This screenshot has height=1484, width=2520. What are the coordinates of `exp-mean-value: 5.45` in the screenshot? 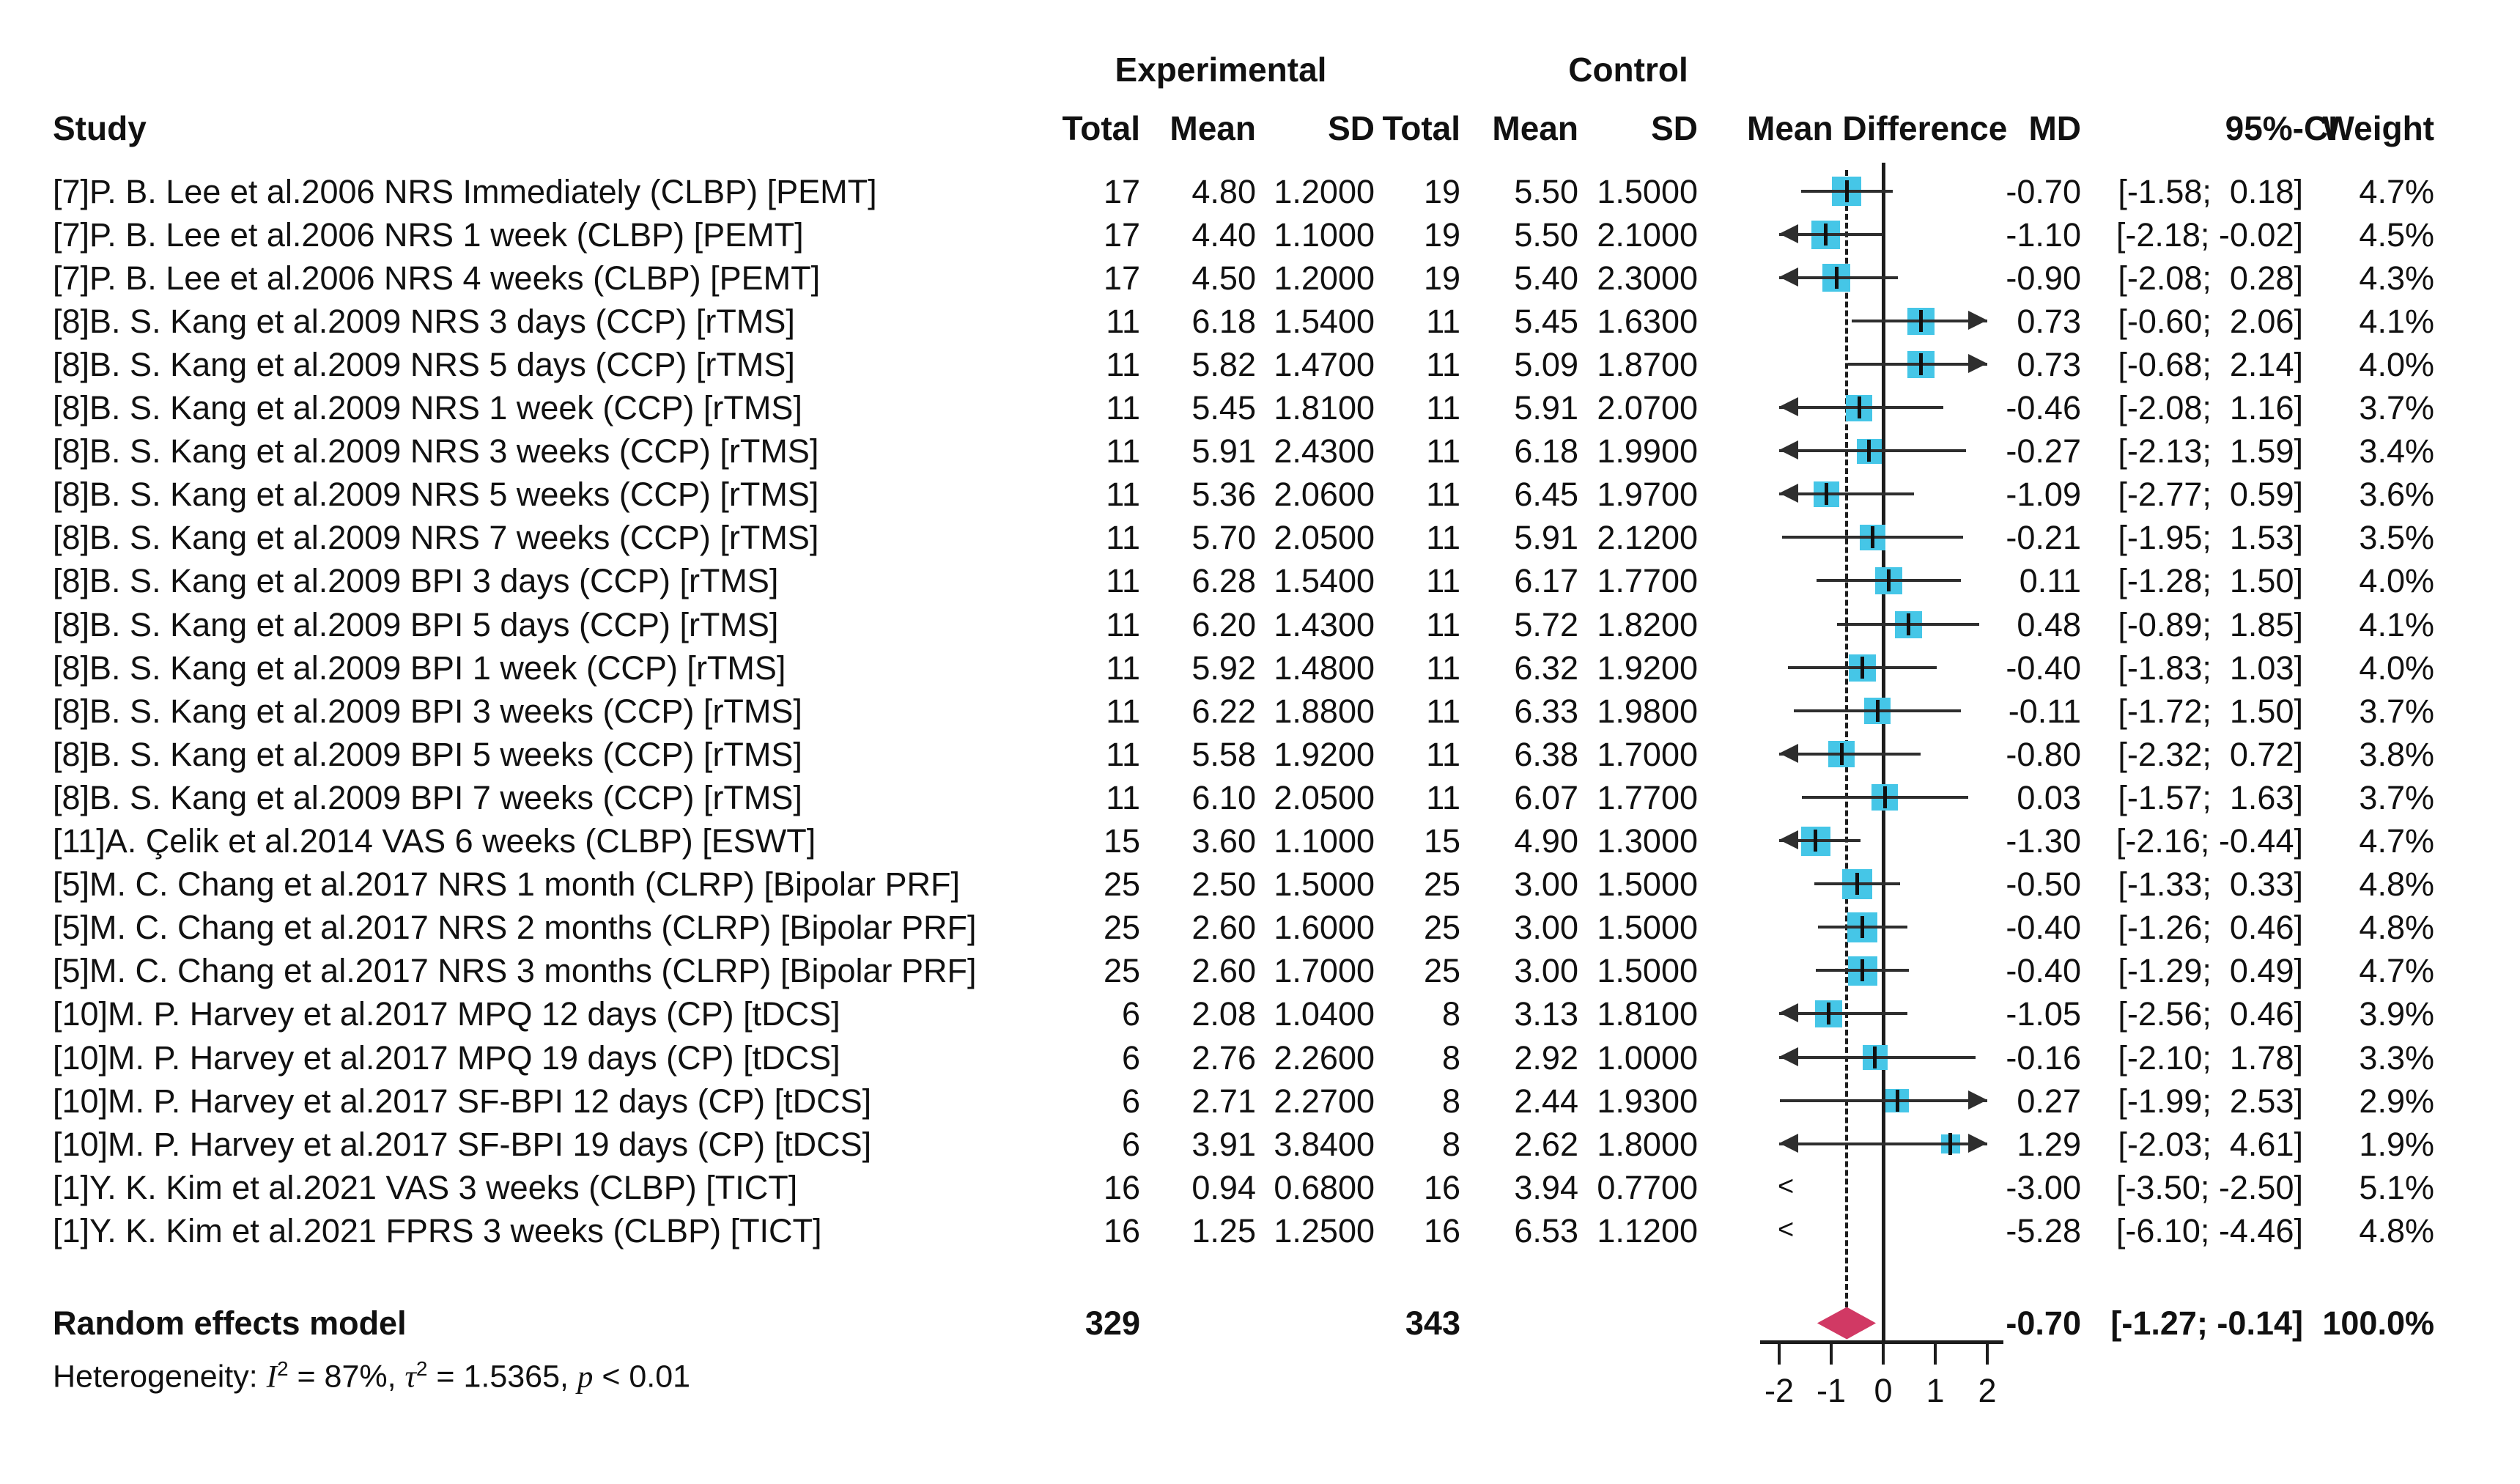 It's located at (1223, 408).